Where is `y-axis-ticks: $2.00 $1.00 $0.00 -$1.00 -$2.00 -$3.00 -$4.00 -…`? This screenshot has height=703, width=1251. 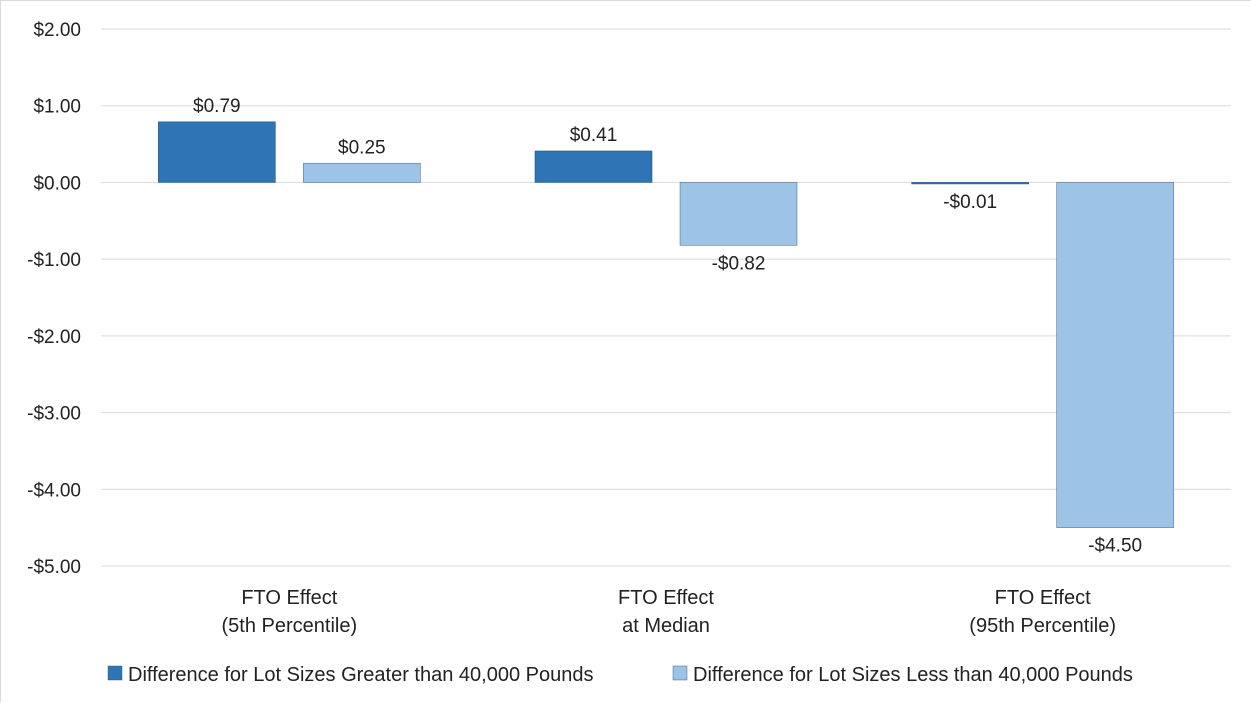 y-axis-ticks: $2.00 $1.00 $0.00 -$1.00 -$2.00 -$3.00 -$4.00 -… is located at coordinates (54, 299).